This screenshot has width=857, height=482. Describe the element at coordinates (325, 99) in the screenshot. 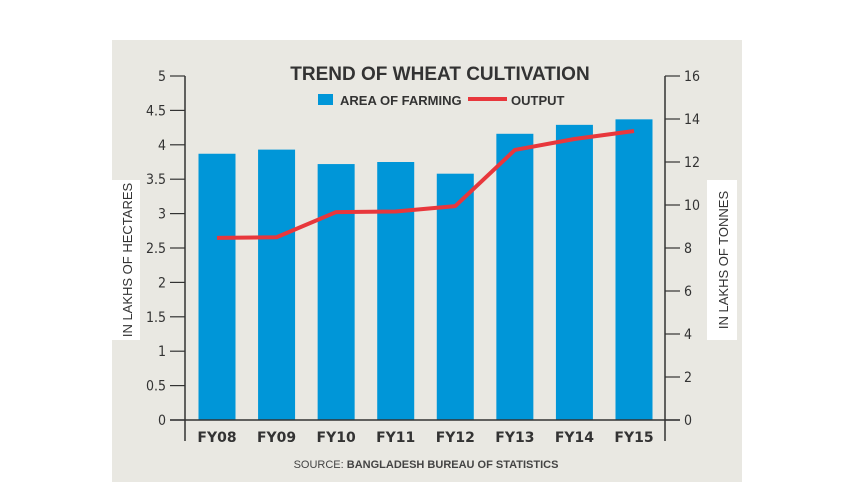

I see `legend-swatch-area` at that location.